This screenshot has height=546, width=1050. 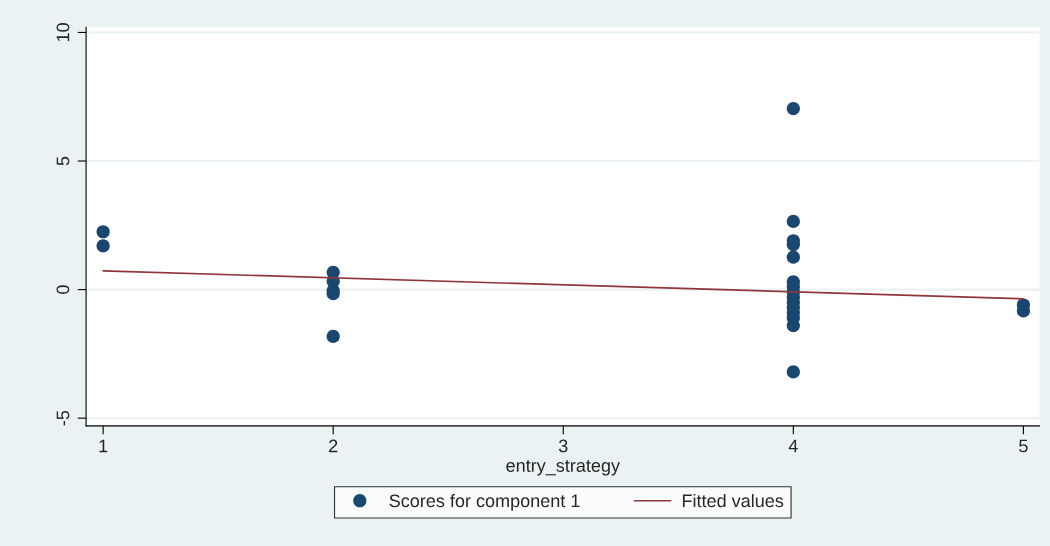 What do you see at coordinates (63, 289) in the screenshot?
I see `y-tick-label: 0` at bounding box center [63, 289].